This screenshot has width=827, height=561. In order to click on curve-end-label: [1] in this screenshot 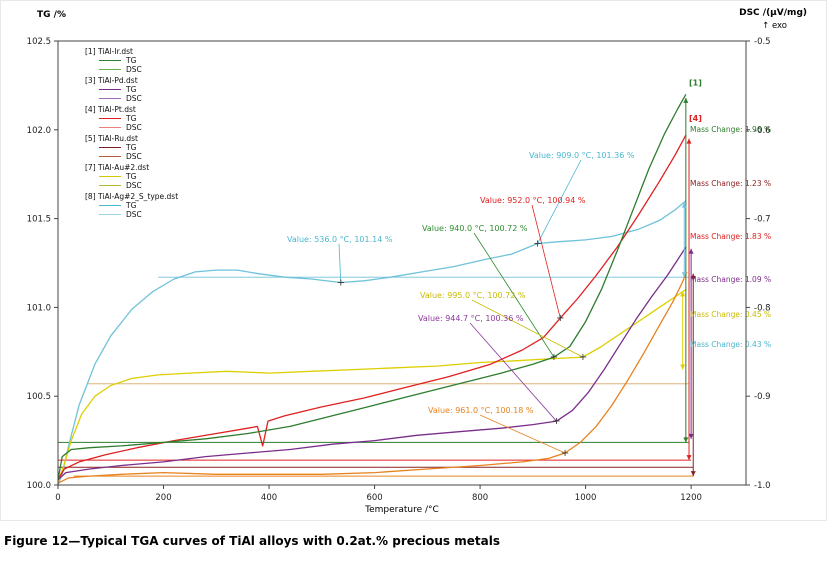, I will do `click(695, 82)`.